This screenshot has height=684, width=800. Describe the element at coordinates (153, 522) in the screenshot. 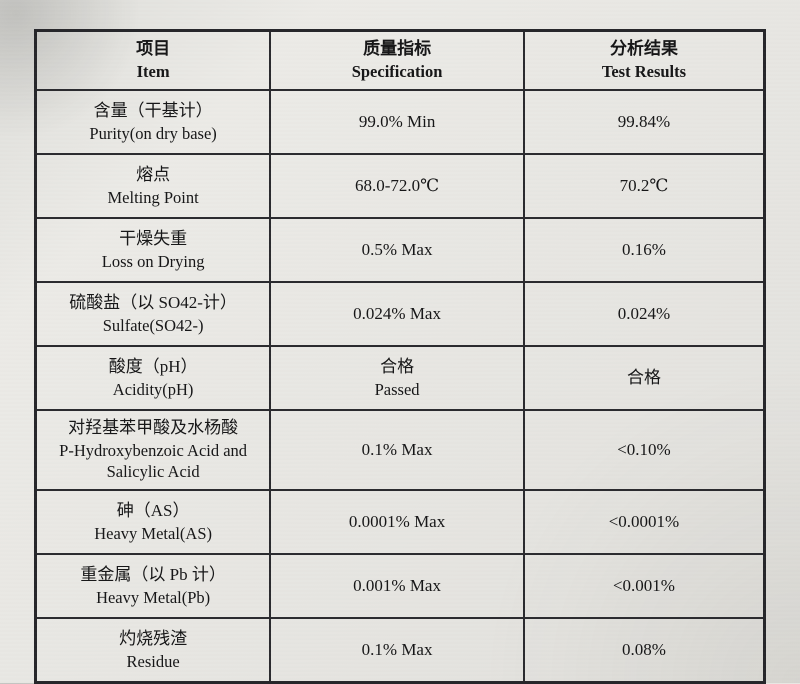

I see `item-cell: 砷（AS） Heavy Metal(AS)` at that location.